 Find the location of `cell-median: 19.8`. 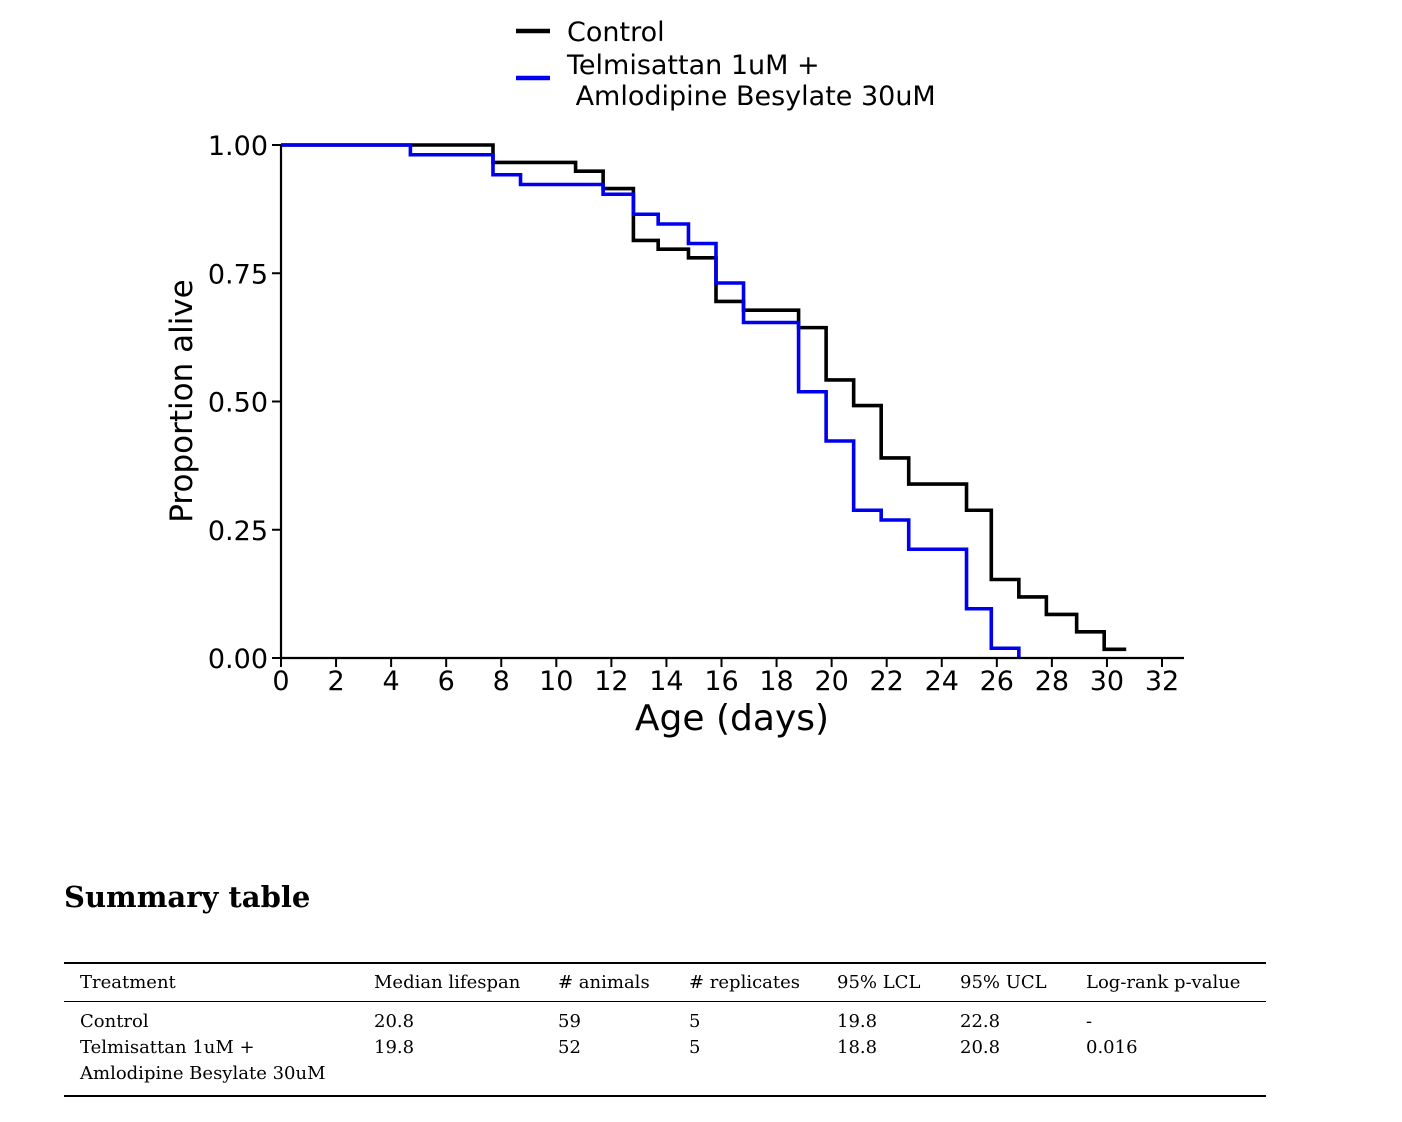

cell-median: 19.8 is located at coordinates (394, 1047).